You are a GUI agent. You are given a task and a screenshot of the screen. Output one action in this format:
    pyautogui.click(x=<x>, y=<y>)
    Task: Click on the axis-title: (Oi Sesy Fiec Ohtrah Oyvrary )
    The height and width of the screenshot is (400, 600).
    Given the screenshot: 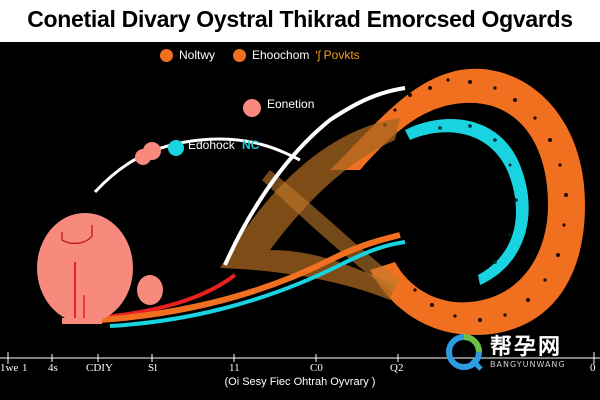 What is the action you would take?
    pyautogui.click(x=300, y=382)
    